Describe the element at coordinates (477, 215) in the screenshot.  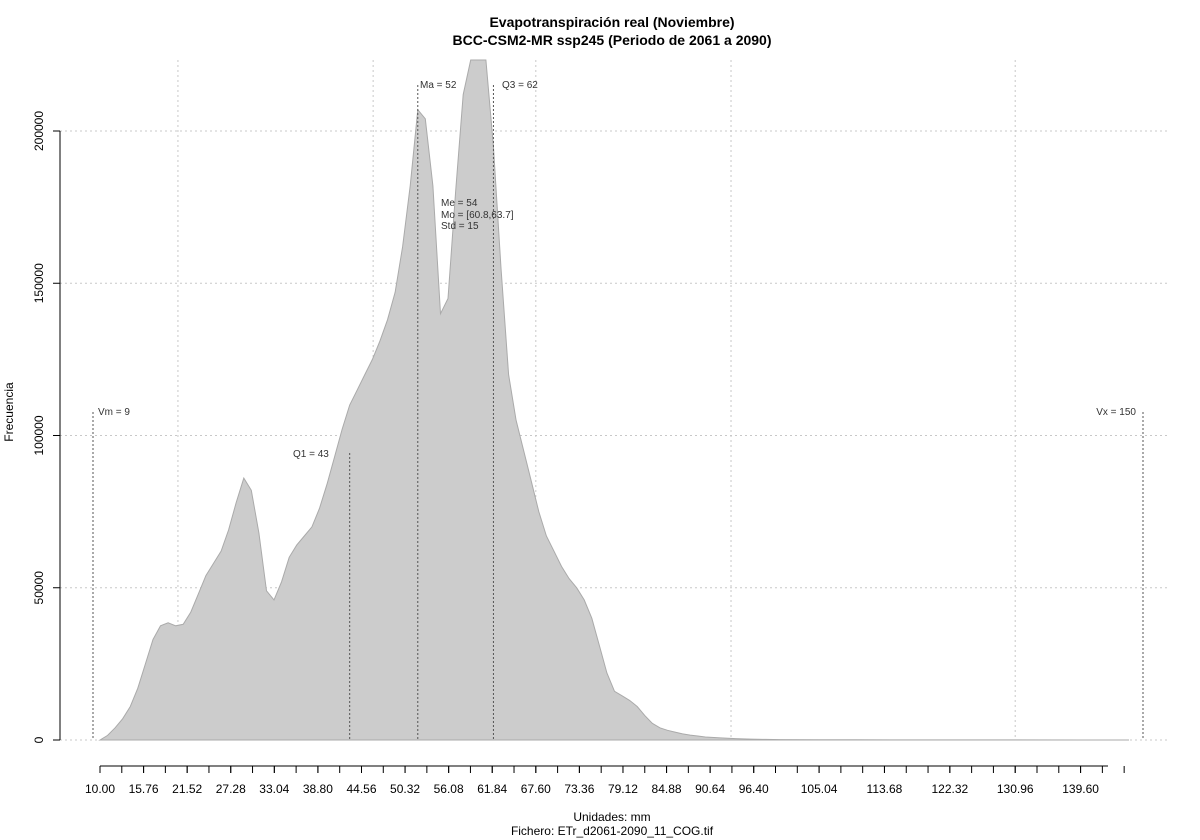
I see `mo-label: Mo = [60.8,63.7]` at that location.